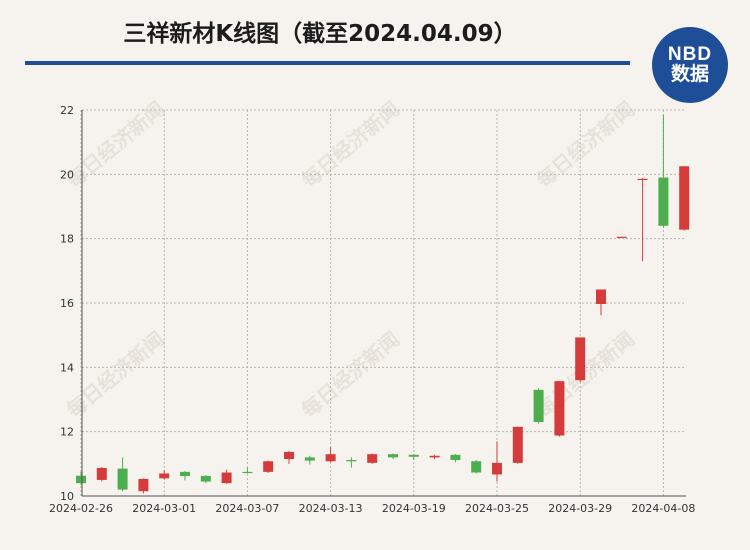 This screenshot has width=750, height=550. I want to click on y-tick-label: 20, so click(67, 174).